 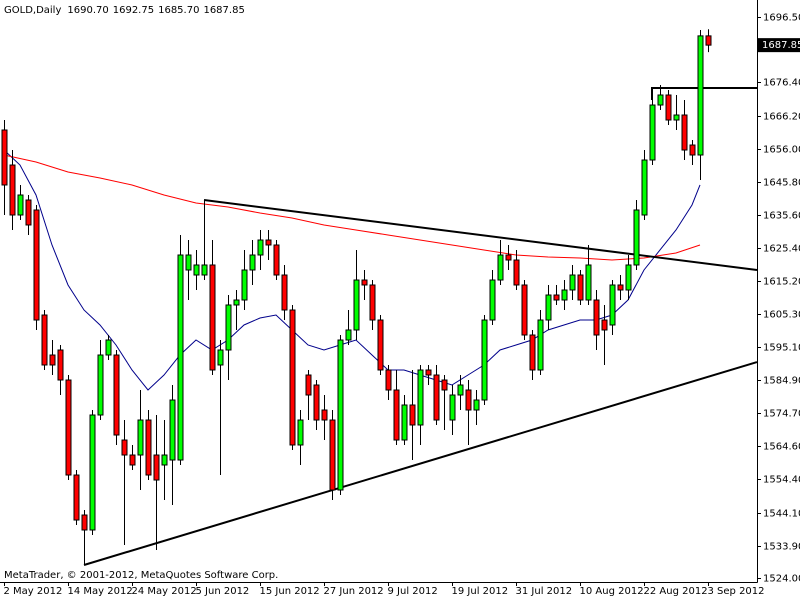 I want to click on y-tick-label: 1656.00, so click(x=781, y=150).